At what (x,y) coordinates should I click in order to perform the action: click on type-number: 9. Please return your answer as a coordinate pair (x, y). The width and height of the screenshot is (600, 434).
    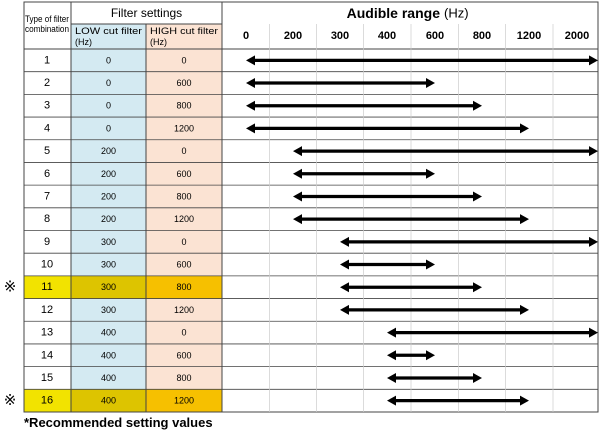
    Looking at the image, I should click on (47, 242).